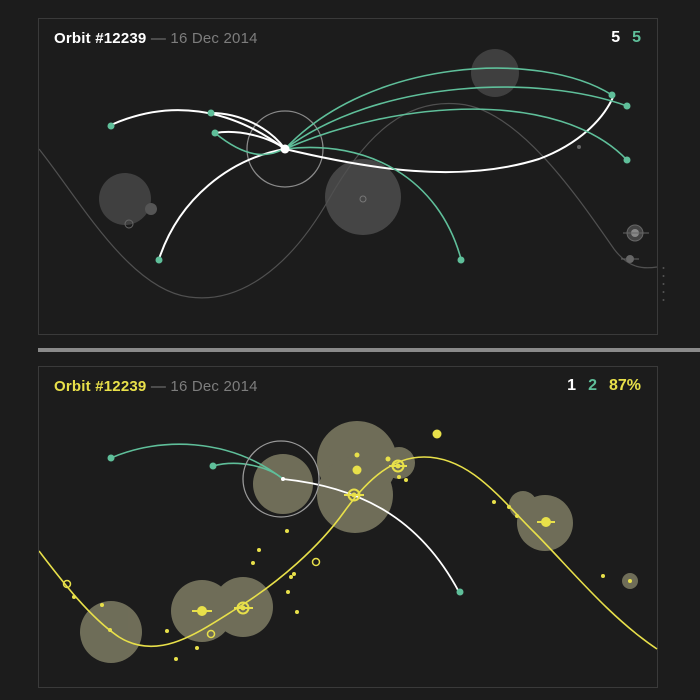  I want to click on count-white: 1, so click(572, 385).